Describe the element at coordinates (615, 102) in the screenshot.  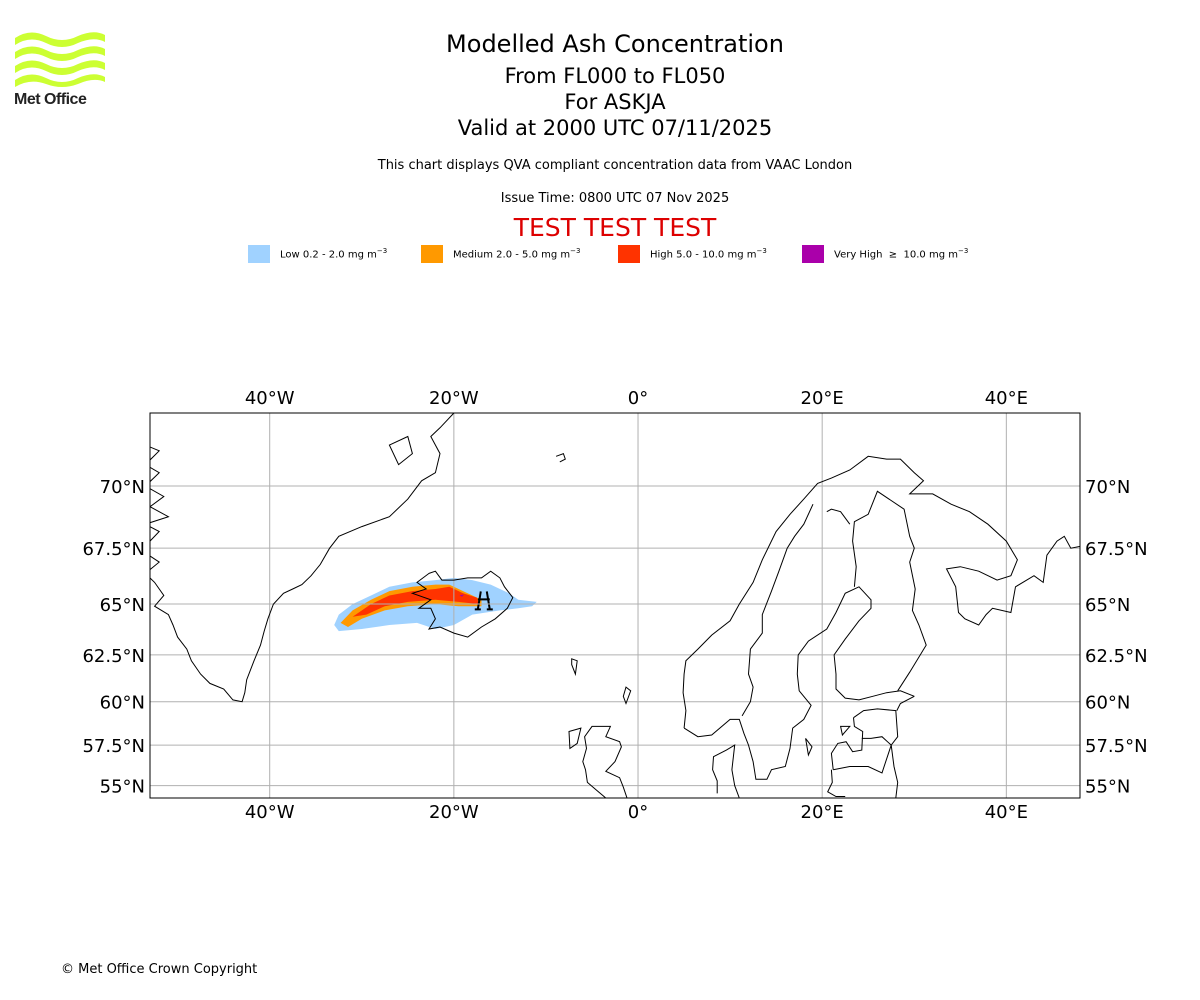
I see `volcano-name: For ASKJA` at that location.